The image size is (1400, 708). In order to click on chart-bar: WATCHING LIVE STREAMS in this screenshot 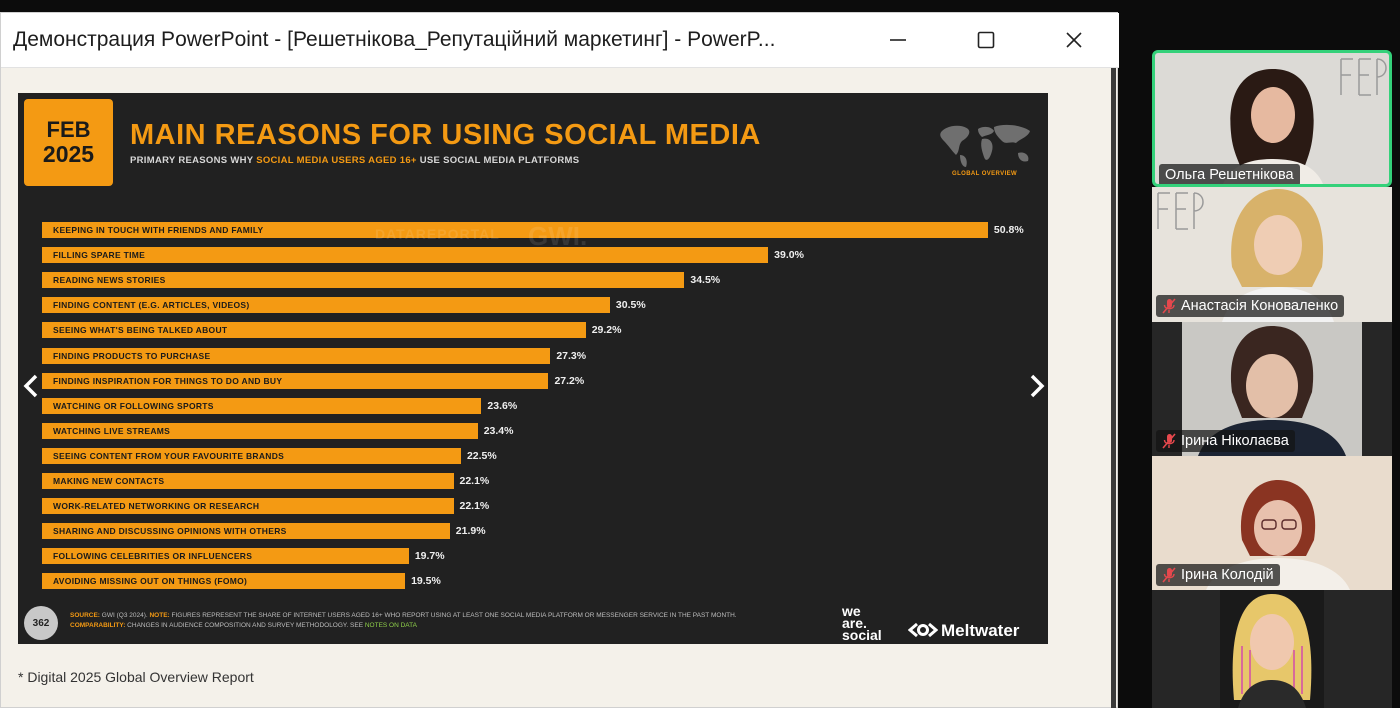, I will do `click(260, 430)`.